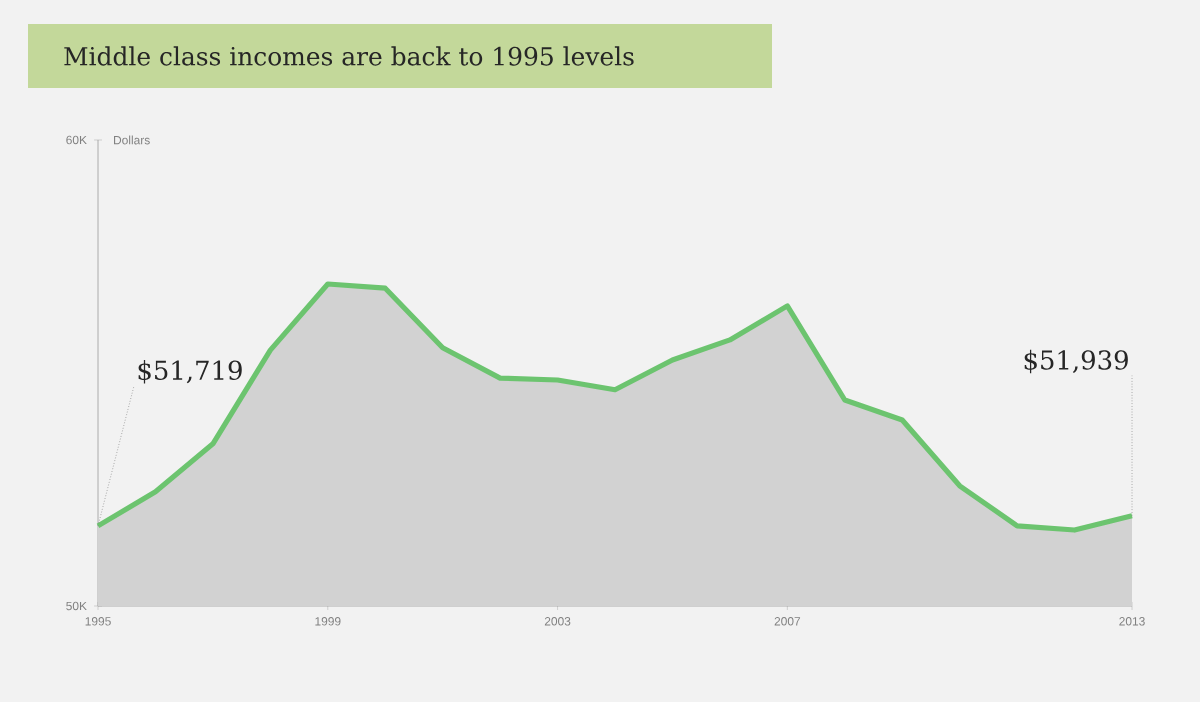  What do you see at coordinates (190, 372) in the screenshot?
I see `annotation: $51,719` at bounding box center [190, 372].